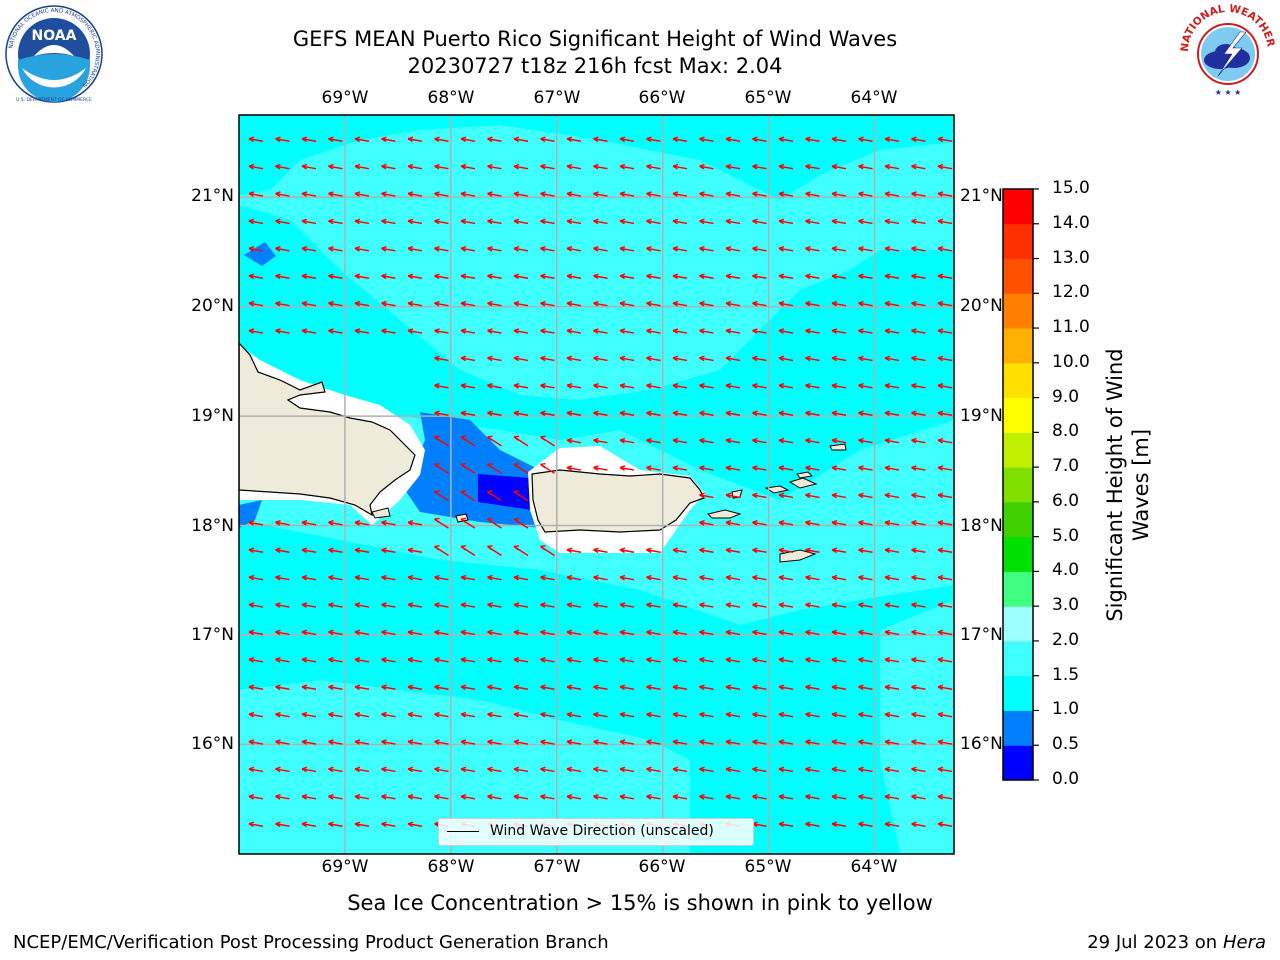 The height and width of the screenshot is (960, 1280). What do you see at coordinates (212, 416) in the screenshot?
I see `lat-label-left-19: 19°N` at bounding box center [212, 416].